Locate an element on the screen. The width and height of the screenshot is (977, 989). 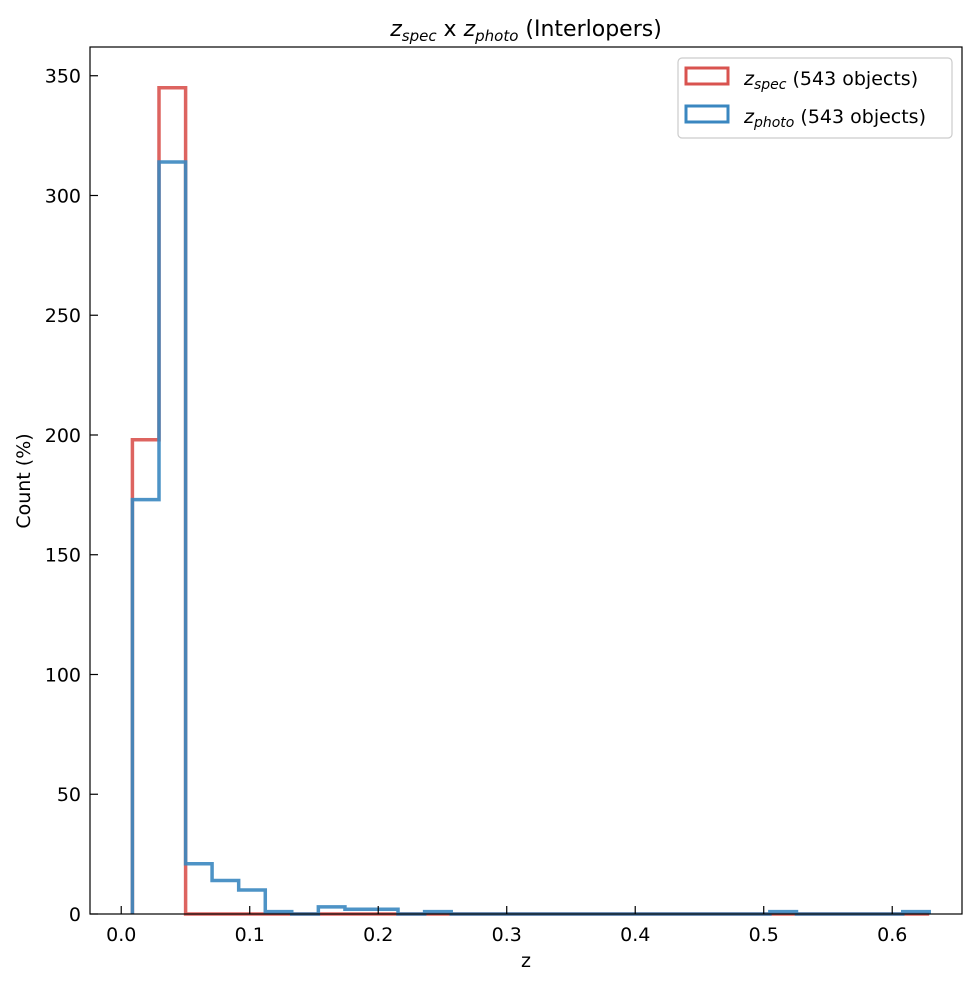
x-axis-ticks: 0.0 0.1 0.2 0.3 0.4 0.5 0.6 is located at coordinates (506, 926).